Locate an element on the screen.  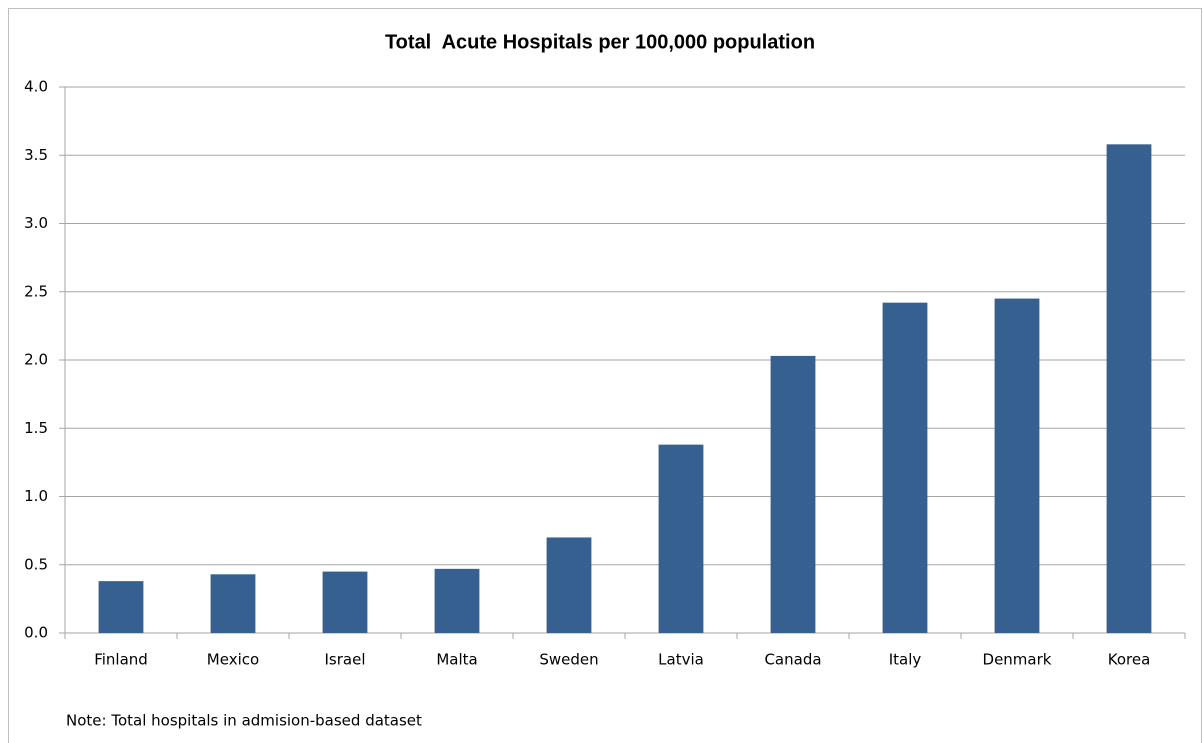
x-tick-label: Mexico is located at coordinates (233, 660).